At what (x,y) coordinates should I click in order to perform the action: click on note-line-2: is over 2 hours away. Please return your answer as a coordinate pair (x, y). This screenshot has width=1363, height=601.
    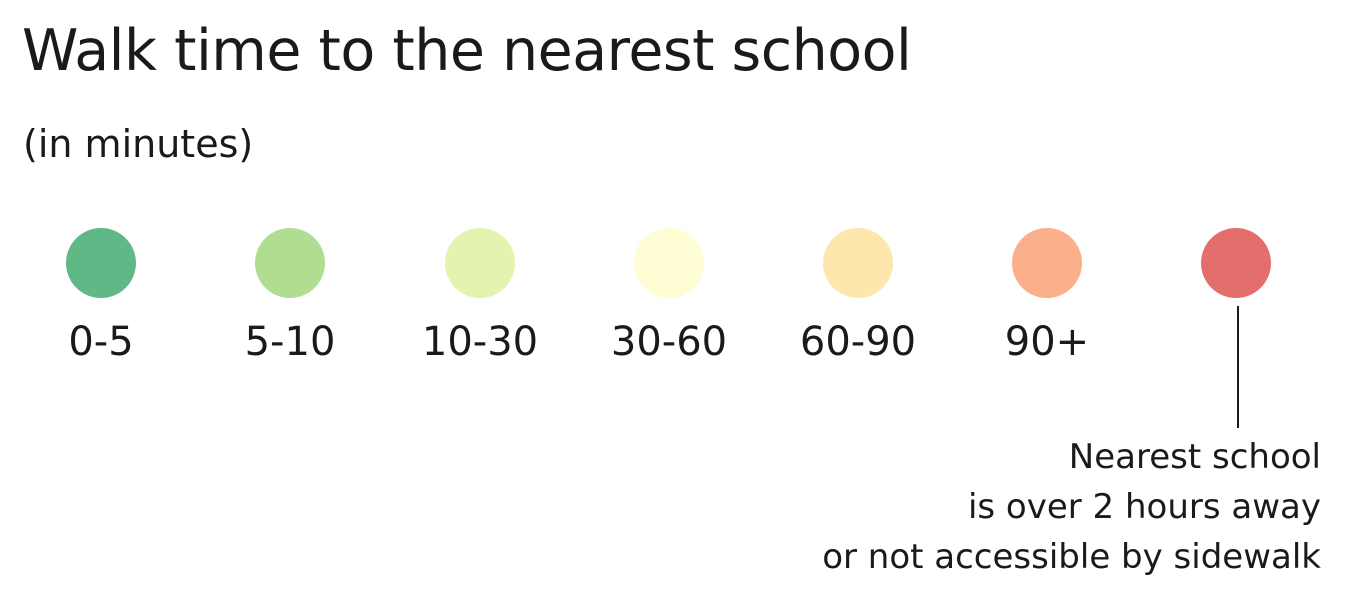
    Looking at the image, I should click on (1144, 507).